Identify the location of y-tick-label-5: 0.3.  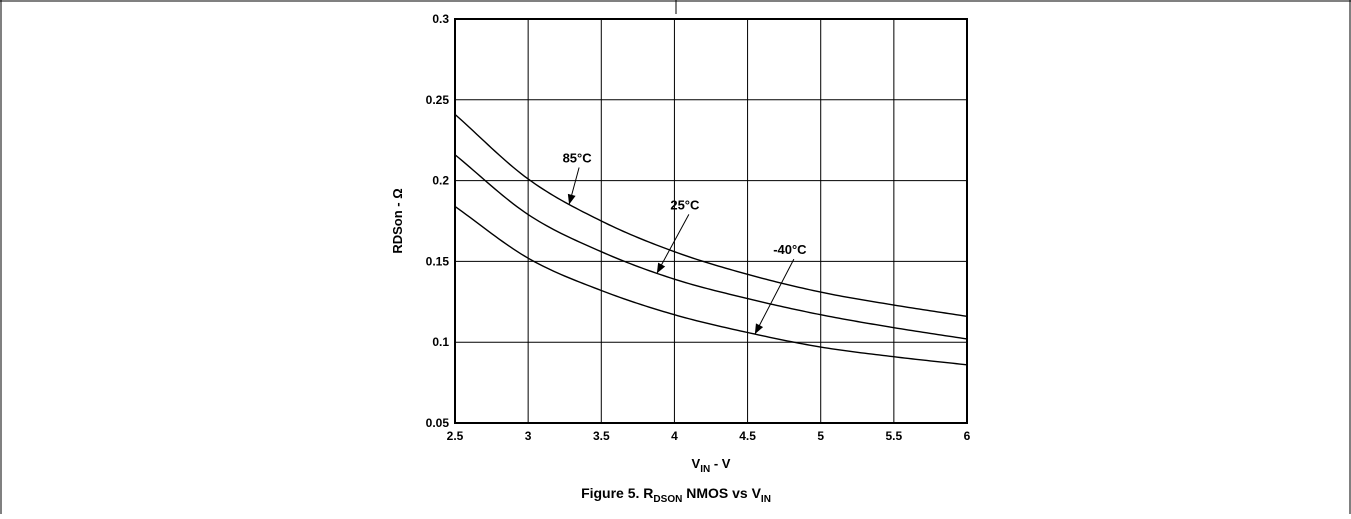
(440, 19).